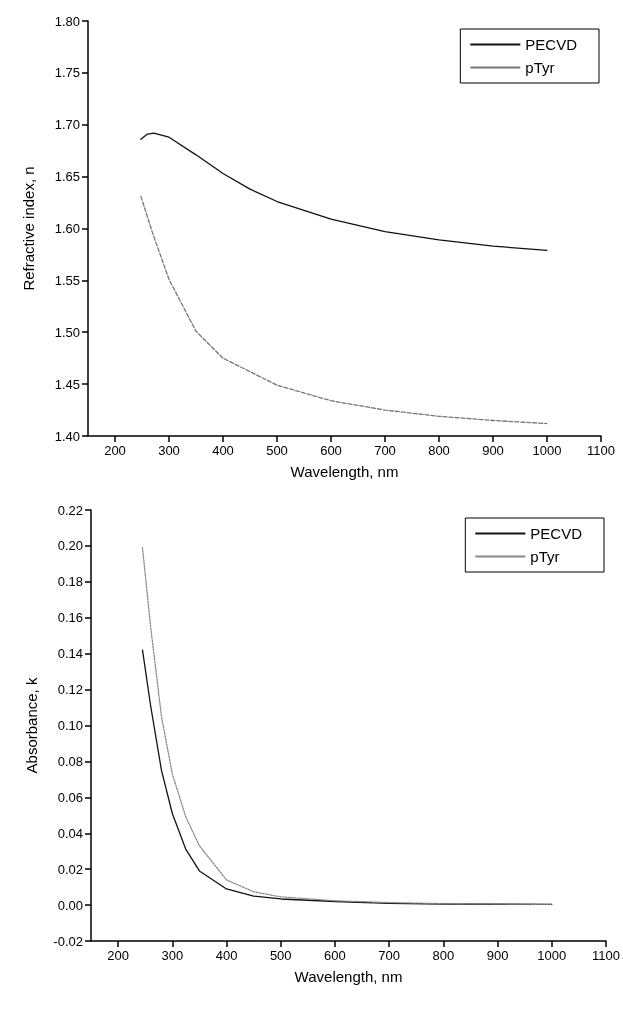 Image resolution: width=623 pixels, height=1011 pixels. What do you see at coordinates (70, 797) in the screenshot?
I see `y-tick-label: 0.06` at bounding box center [70, 797].